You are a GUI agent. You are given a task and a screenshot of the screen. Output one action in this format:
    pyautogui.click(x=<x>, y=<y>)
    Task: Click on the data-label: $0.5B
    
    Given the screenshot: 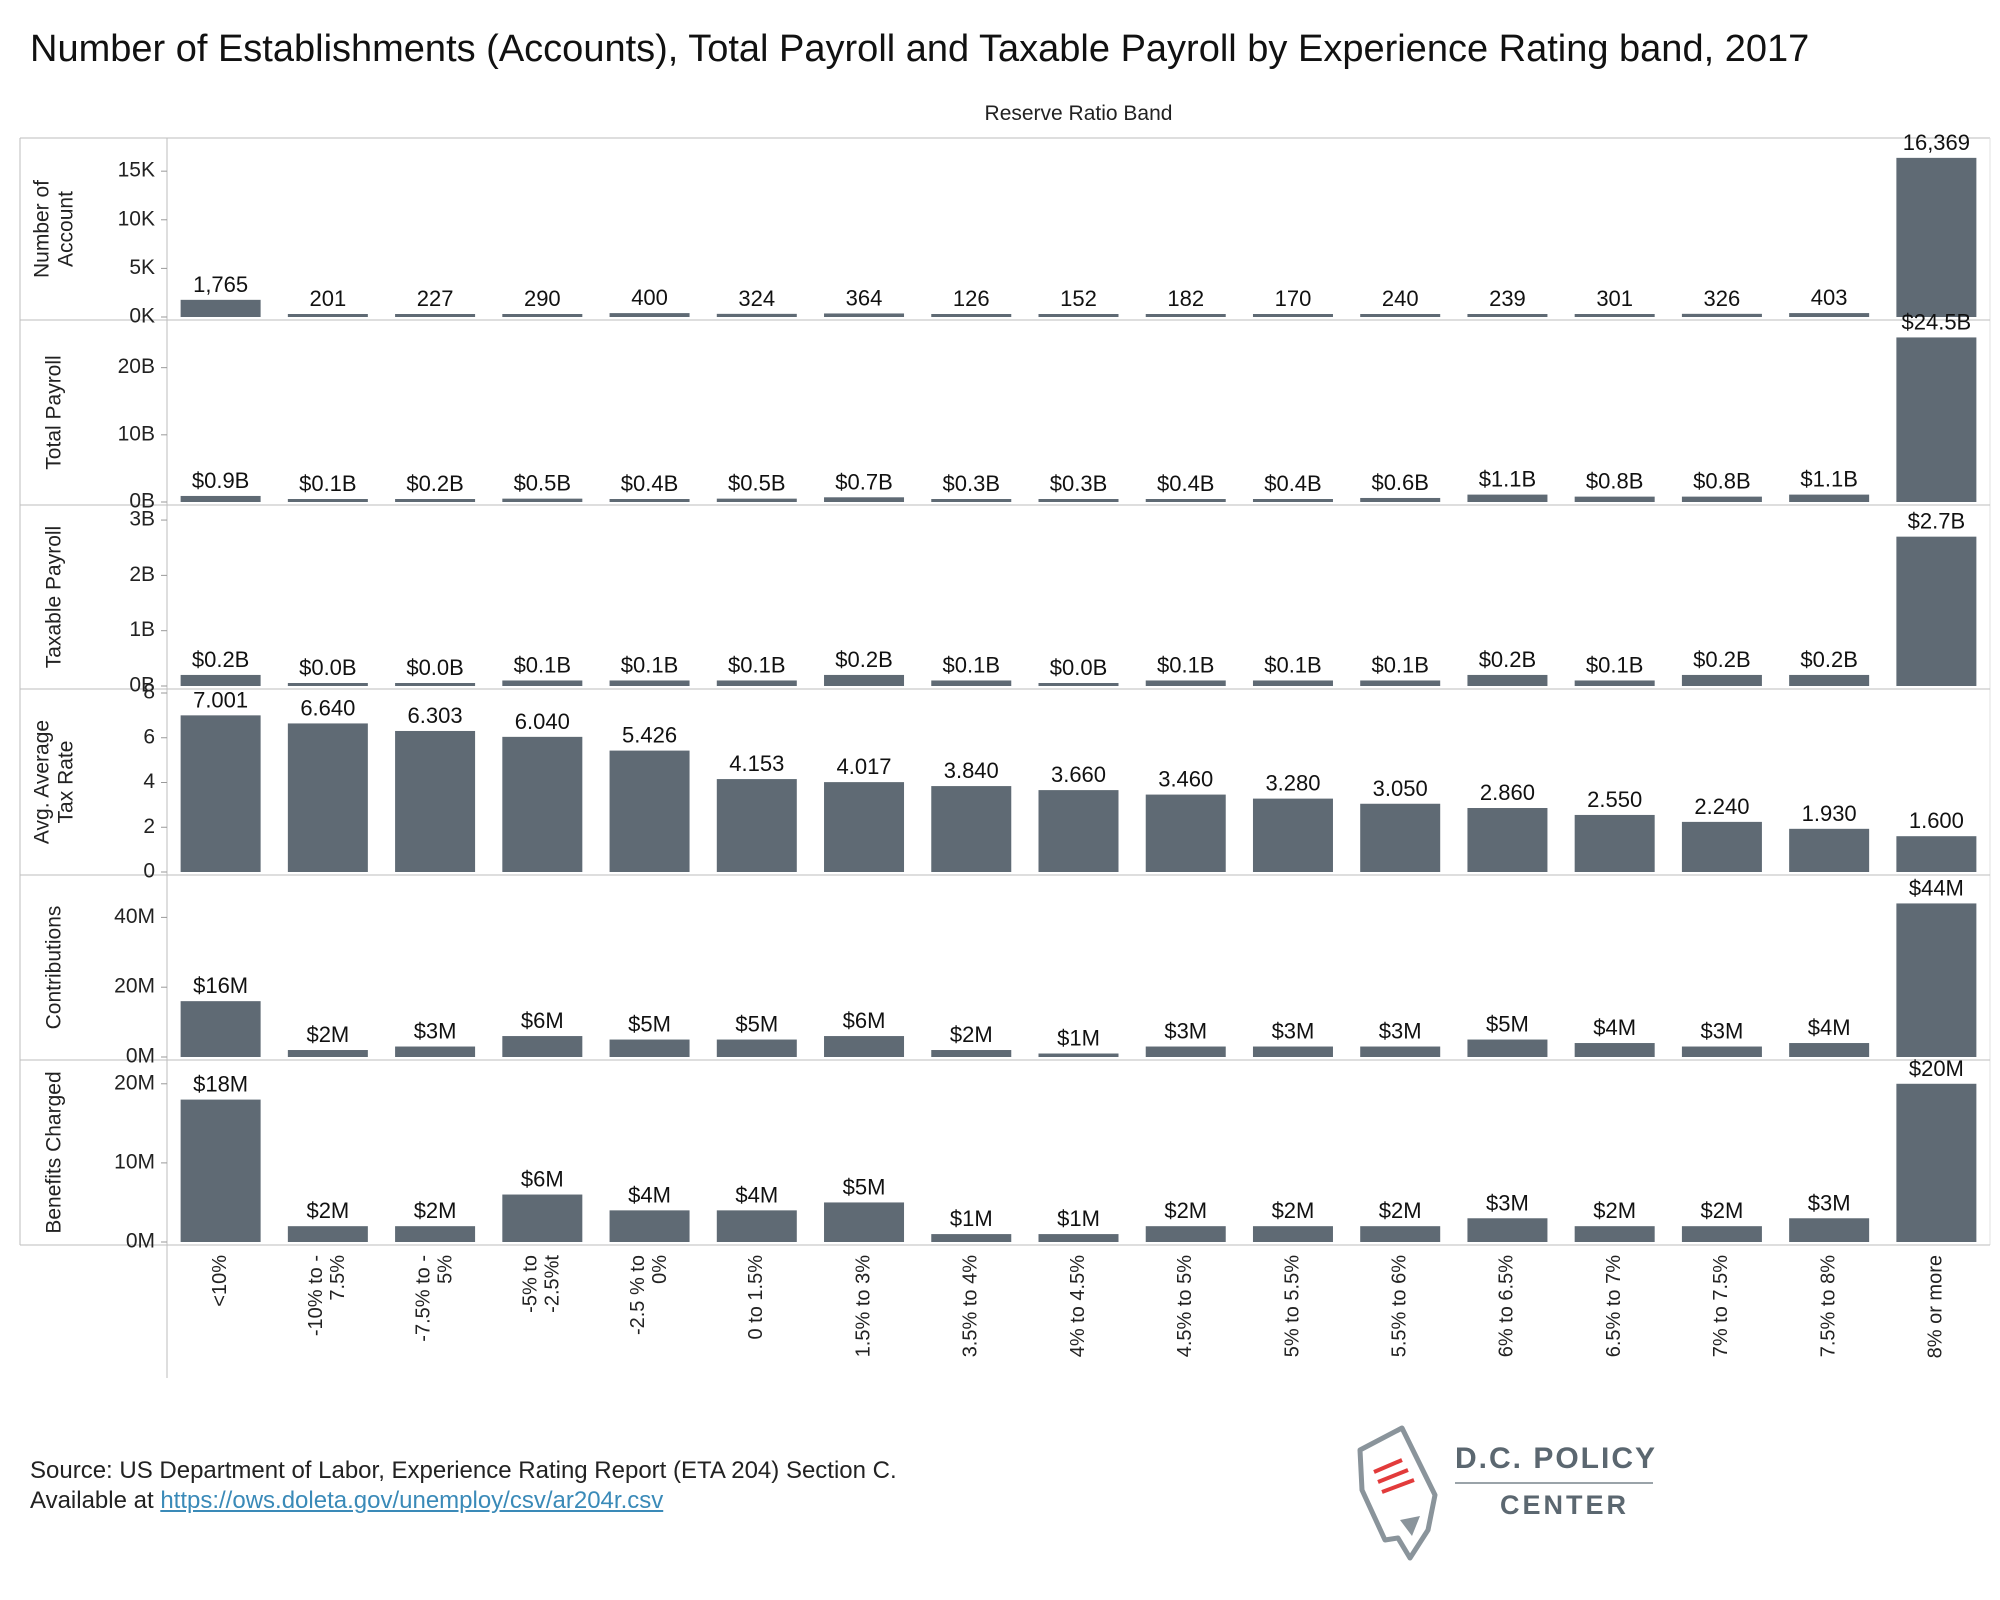 What is the action you would take?
    pyautogui.click(x=757, y=483)
    